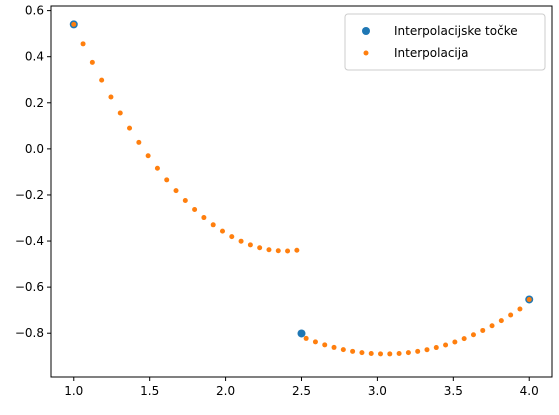  Describe the element at coordinates (377, 391) in the screenshot. I see `x-tick-label: 3.0` at that location.